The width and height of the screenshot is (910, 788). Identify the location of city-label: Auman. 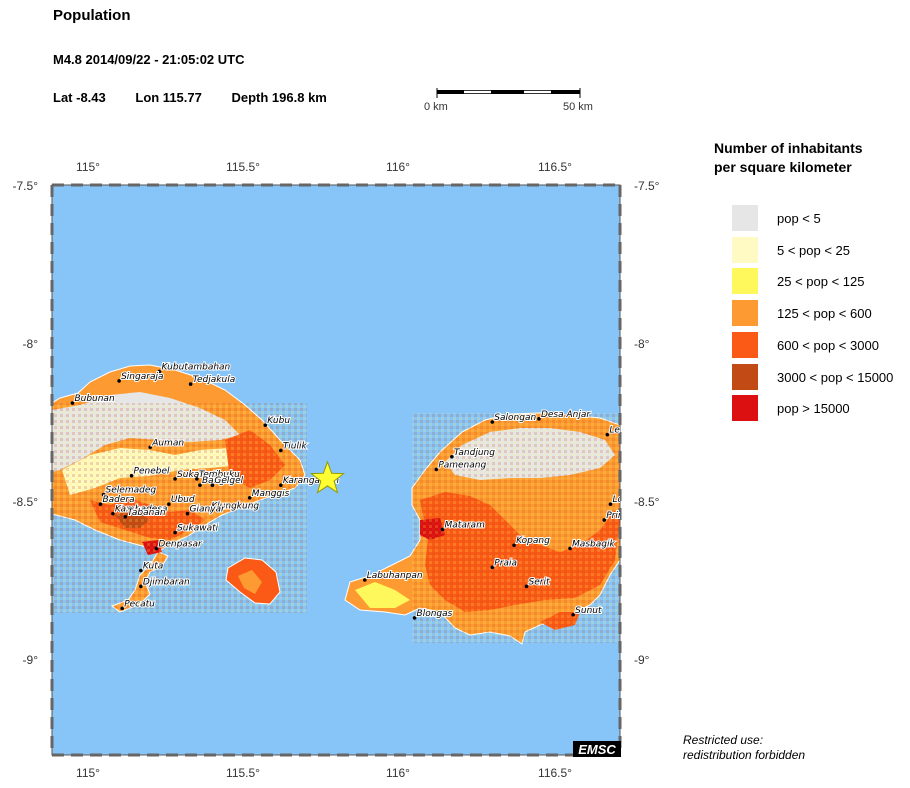
(167, 443).